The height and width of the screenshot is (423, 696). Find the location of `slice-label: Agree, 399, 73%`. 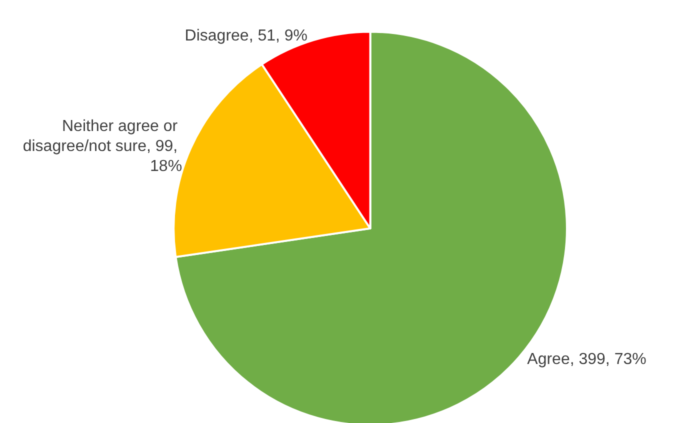

slice-label: Agree, 399, 73% is located at coordinates (586, 359).